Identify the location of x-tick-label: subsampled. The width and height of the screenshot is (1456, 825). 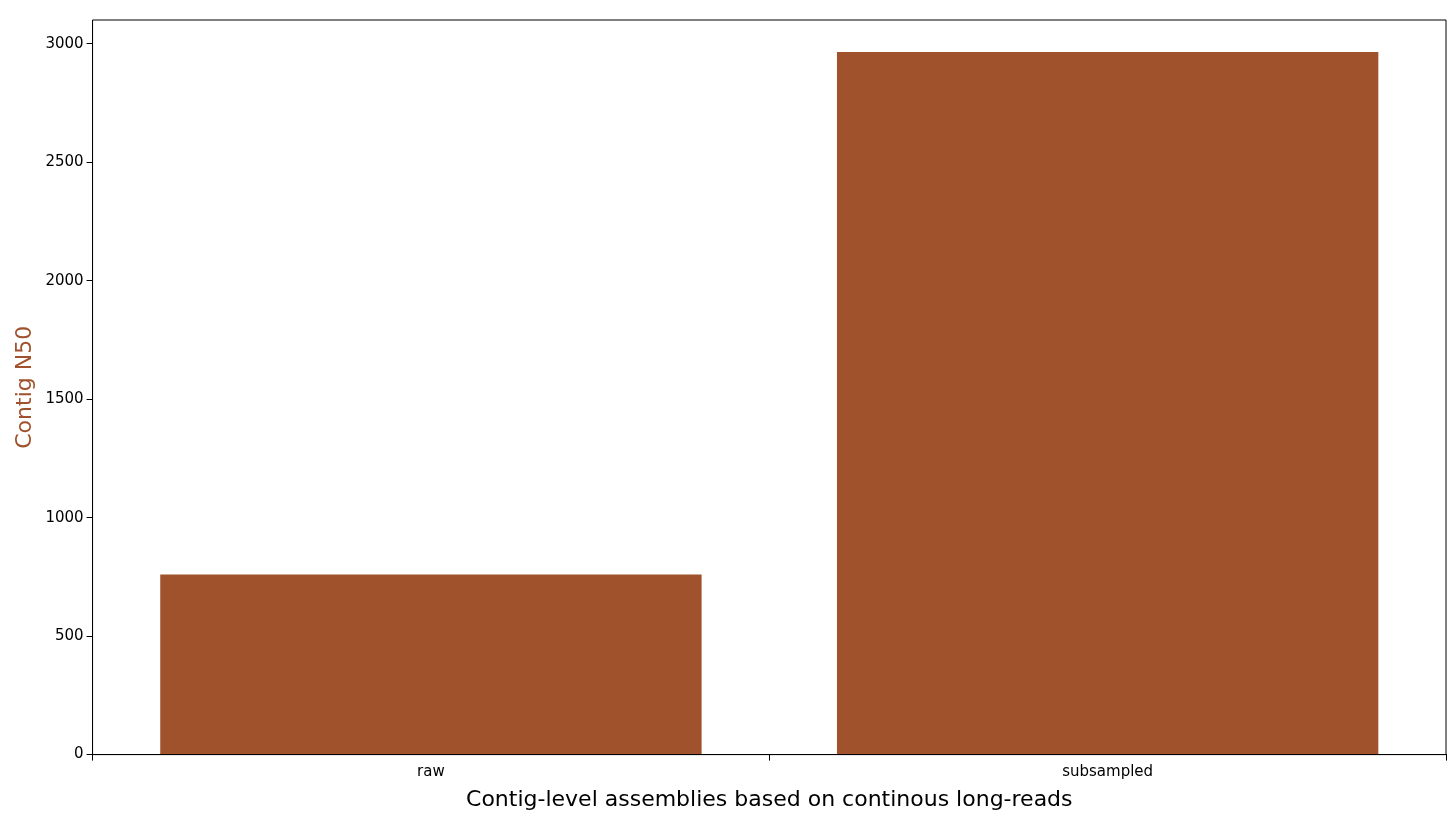
(1108, 771).